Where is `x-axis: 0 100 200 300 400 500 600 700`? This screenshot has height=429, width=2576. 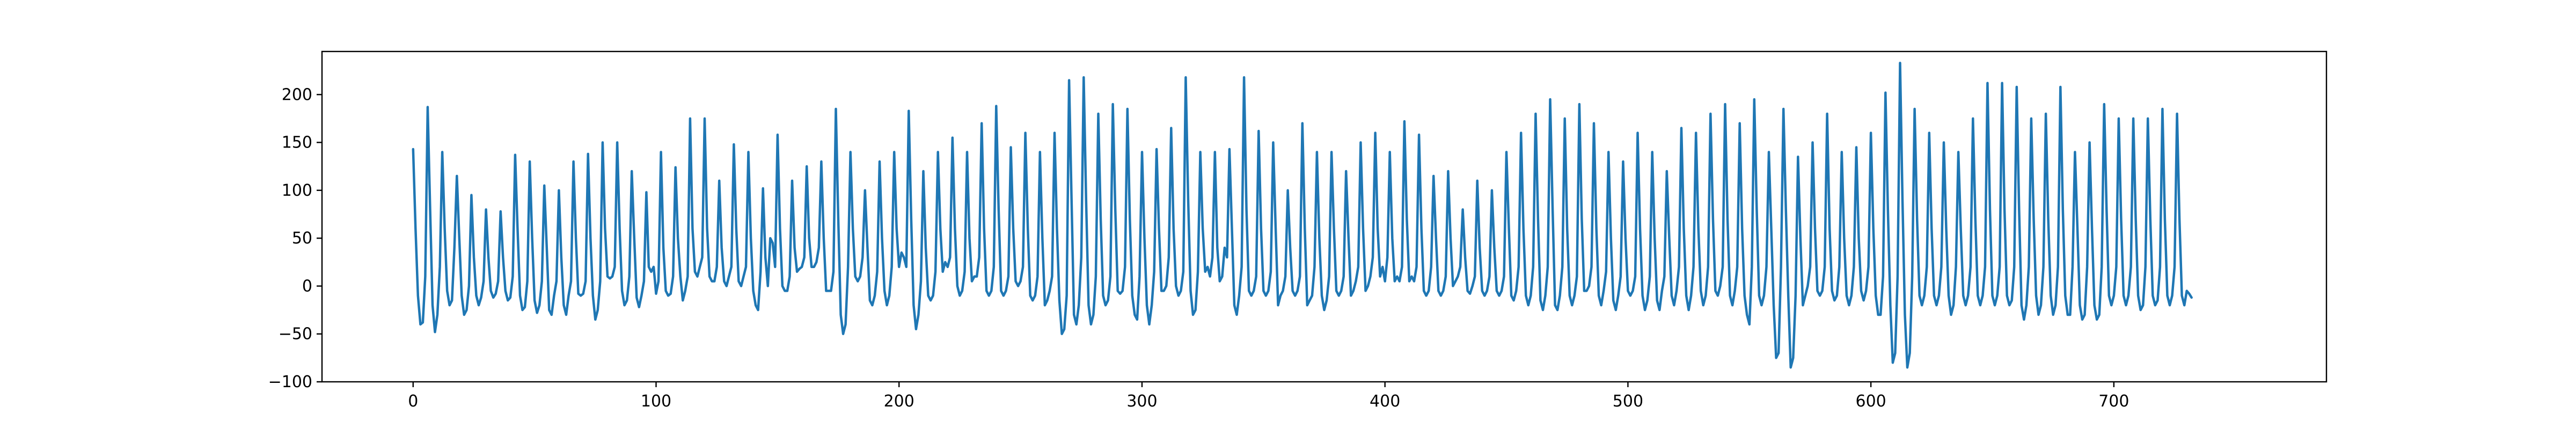 x-axis: 0 100 200 300 400 500 600 700 is located at coordinates (1268, 396).